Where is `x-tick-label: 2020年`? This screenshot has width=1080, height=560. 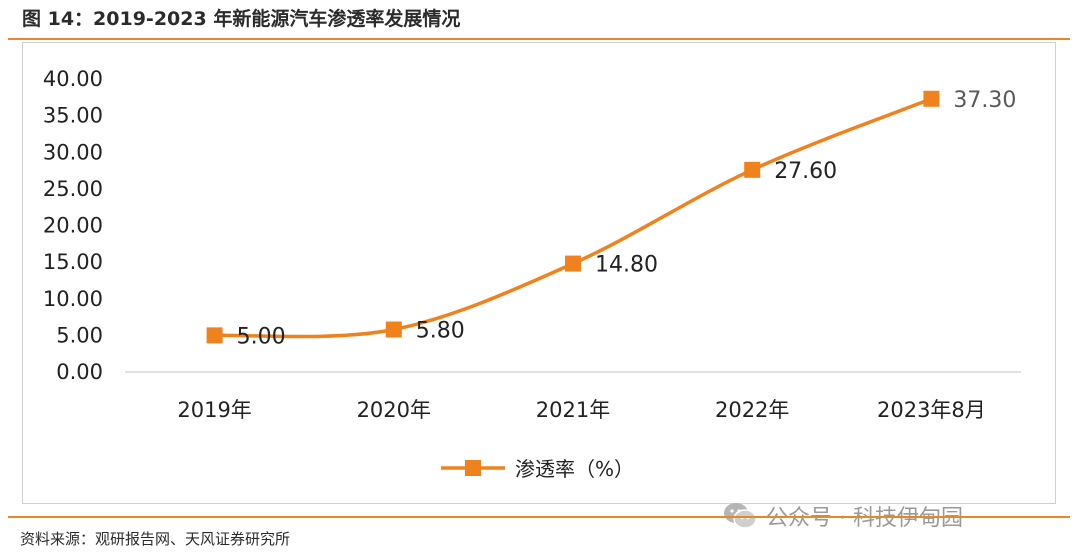 x-tick-label: 2020年 is located at coordinates (394, 410).